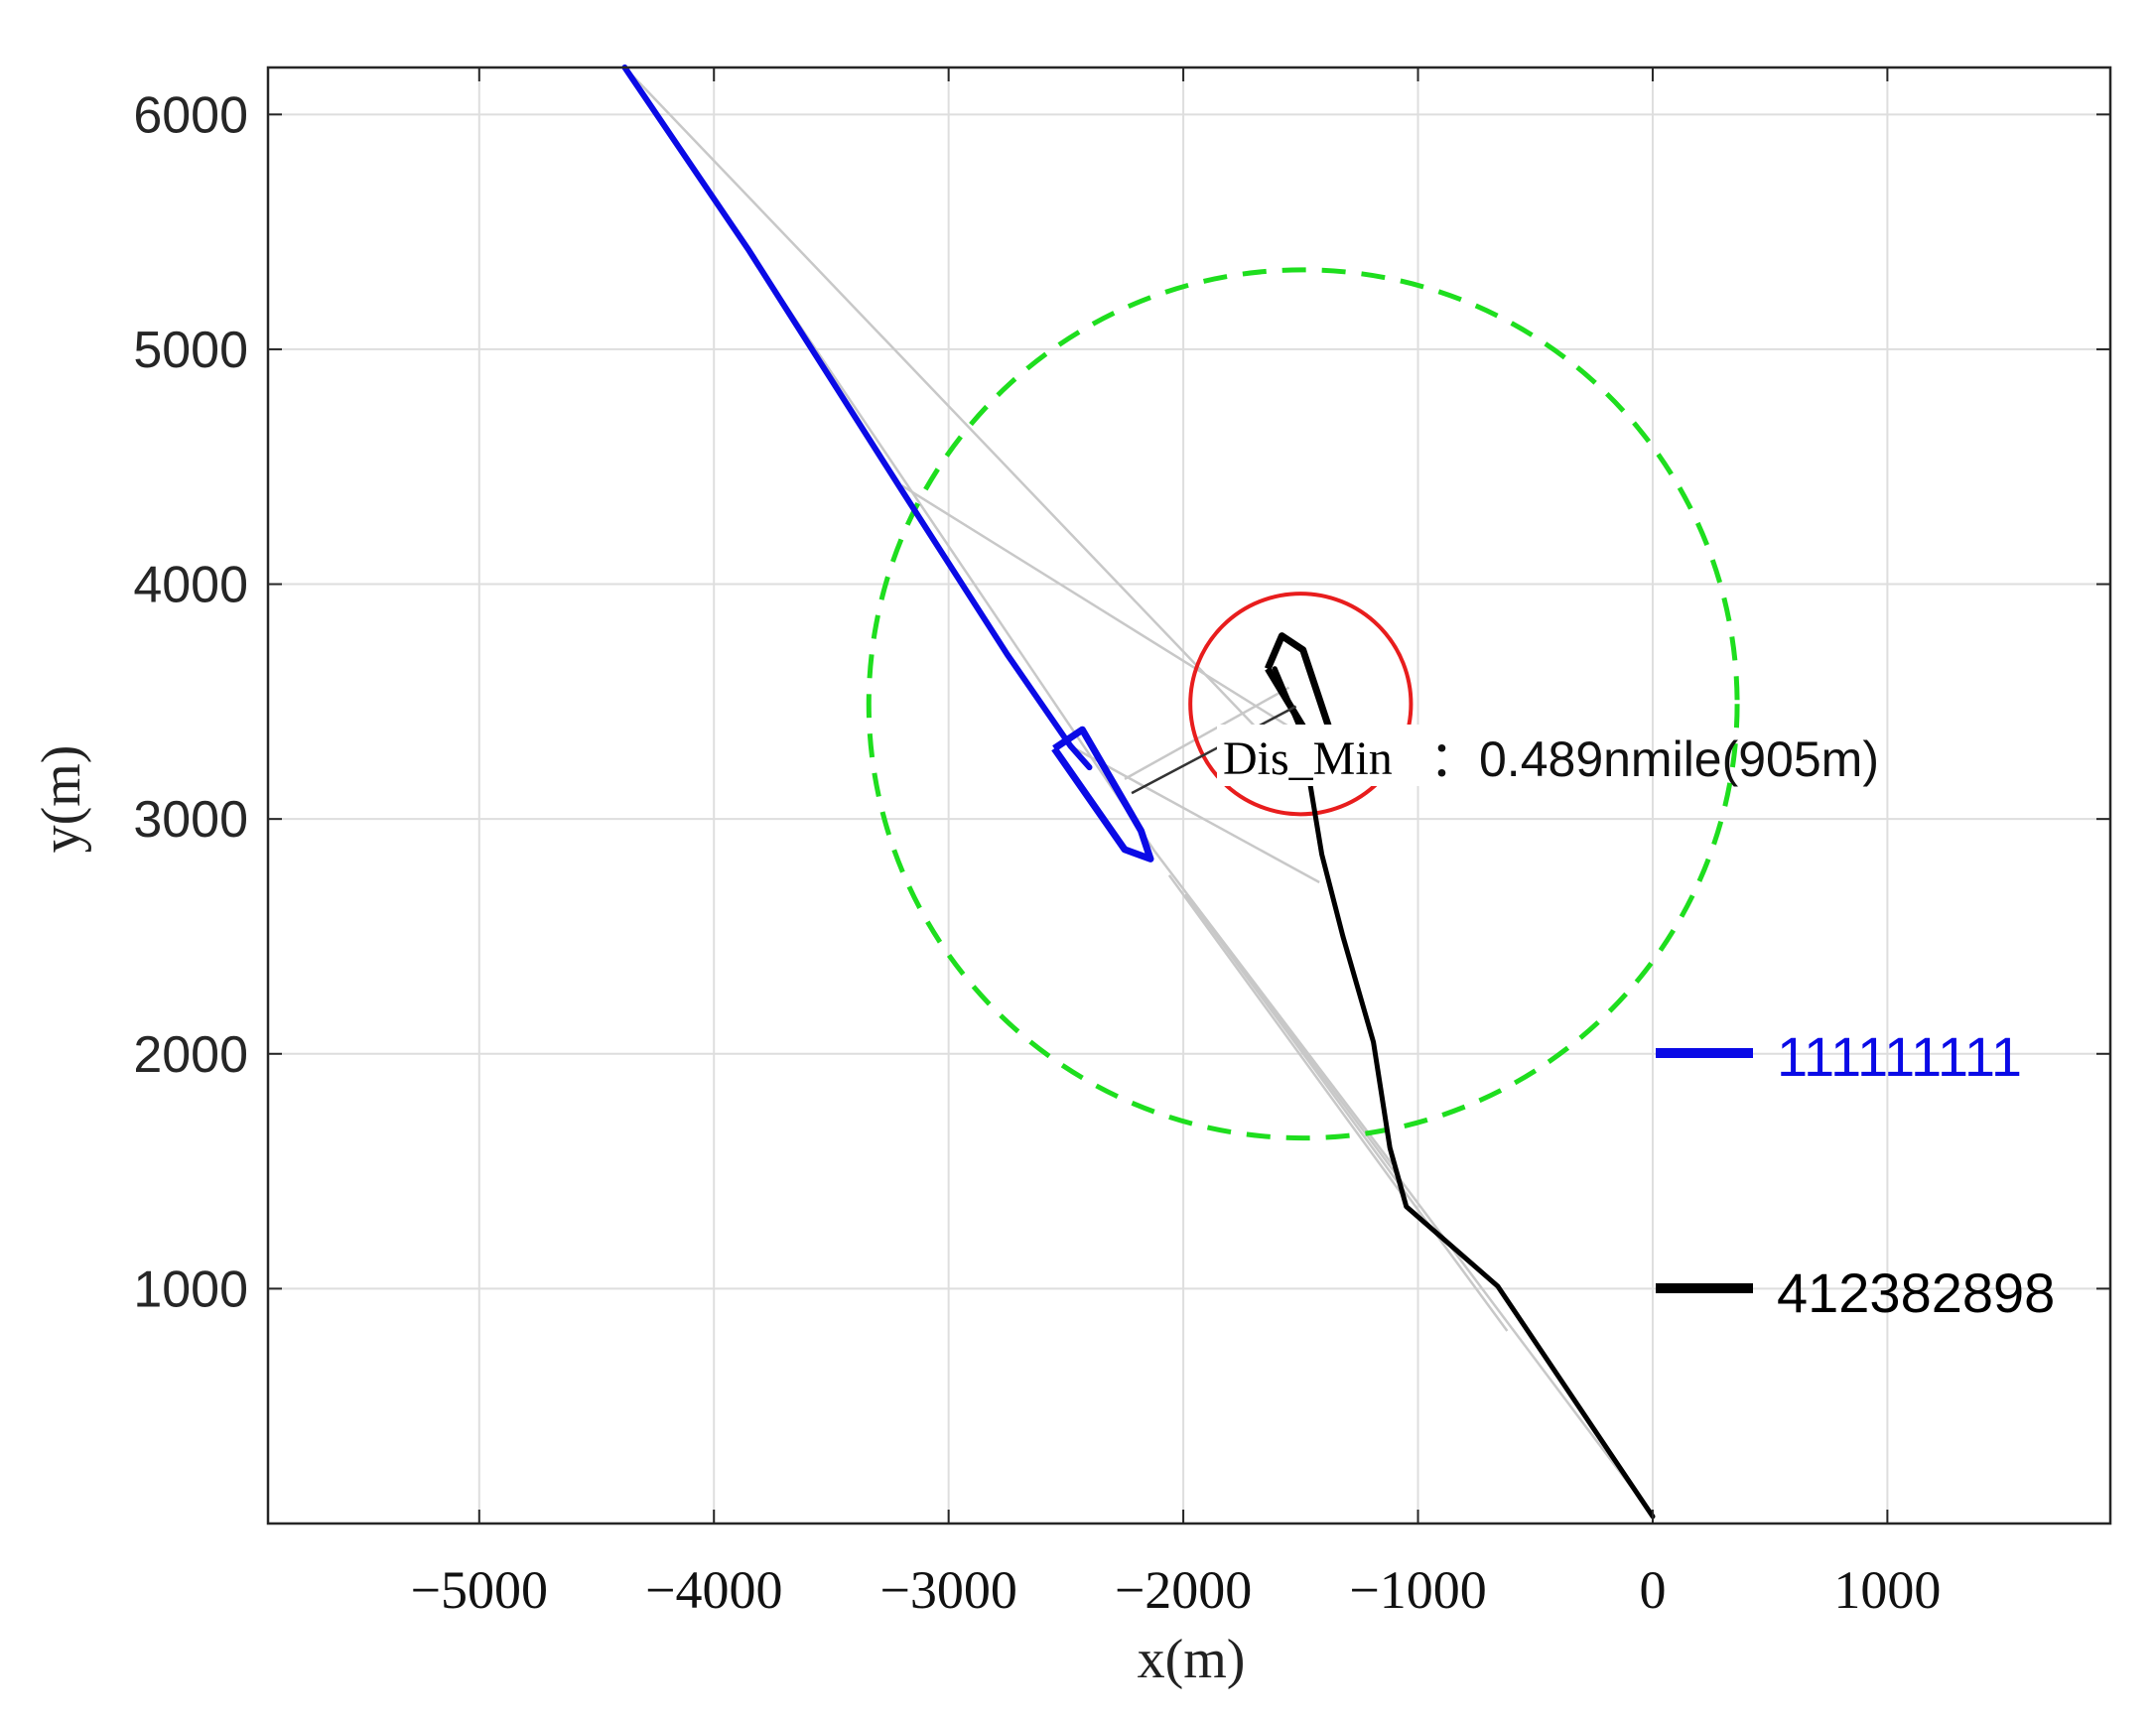  Describe the element at coordinates (1899, 1056) in the screenshot. I see `legend-label-111111111: 111111111` at that location.